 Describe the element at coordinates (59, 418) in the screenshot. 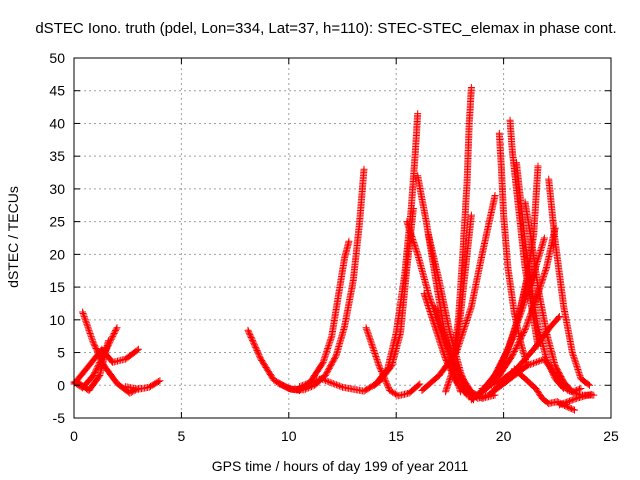

I see `y-tick-label: -5` at that location.